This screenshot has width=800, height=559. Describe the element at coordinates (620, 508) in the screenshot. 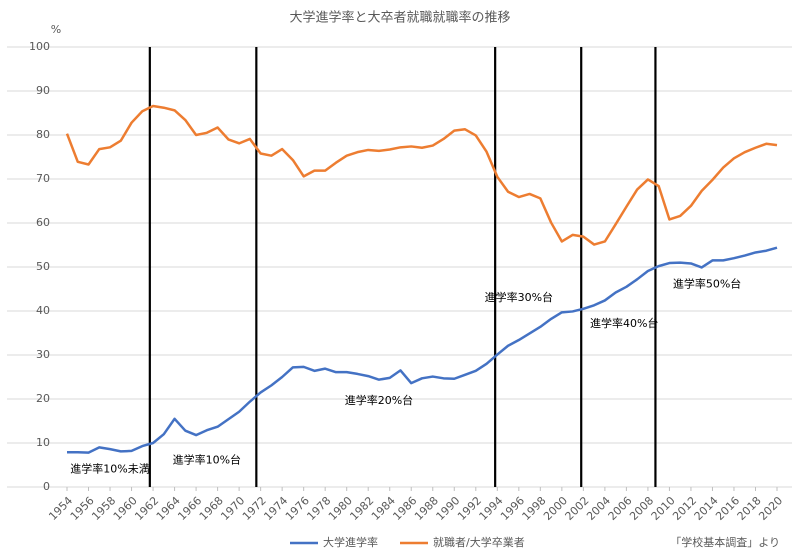

I see `x-tick-label: 2006` at that location.